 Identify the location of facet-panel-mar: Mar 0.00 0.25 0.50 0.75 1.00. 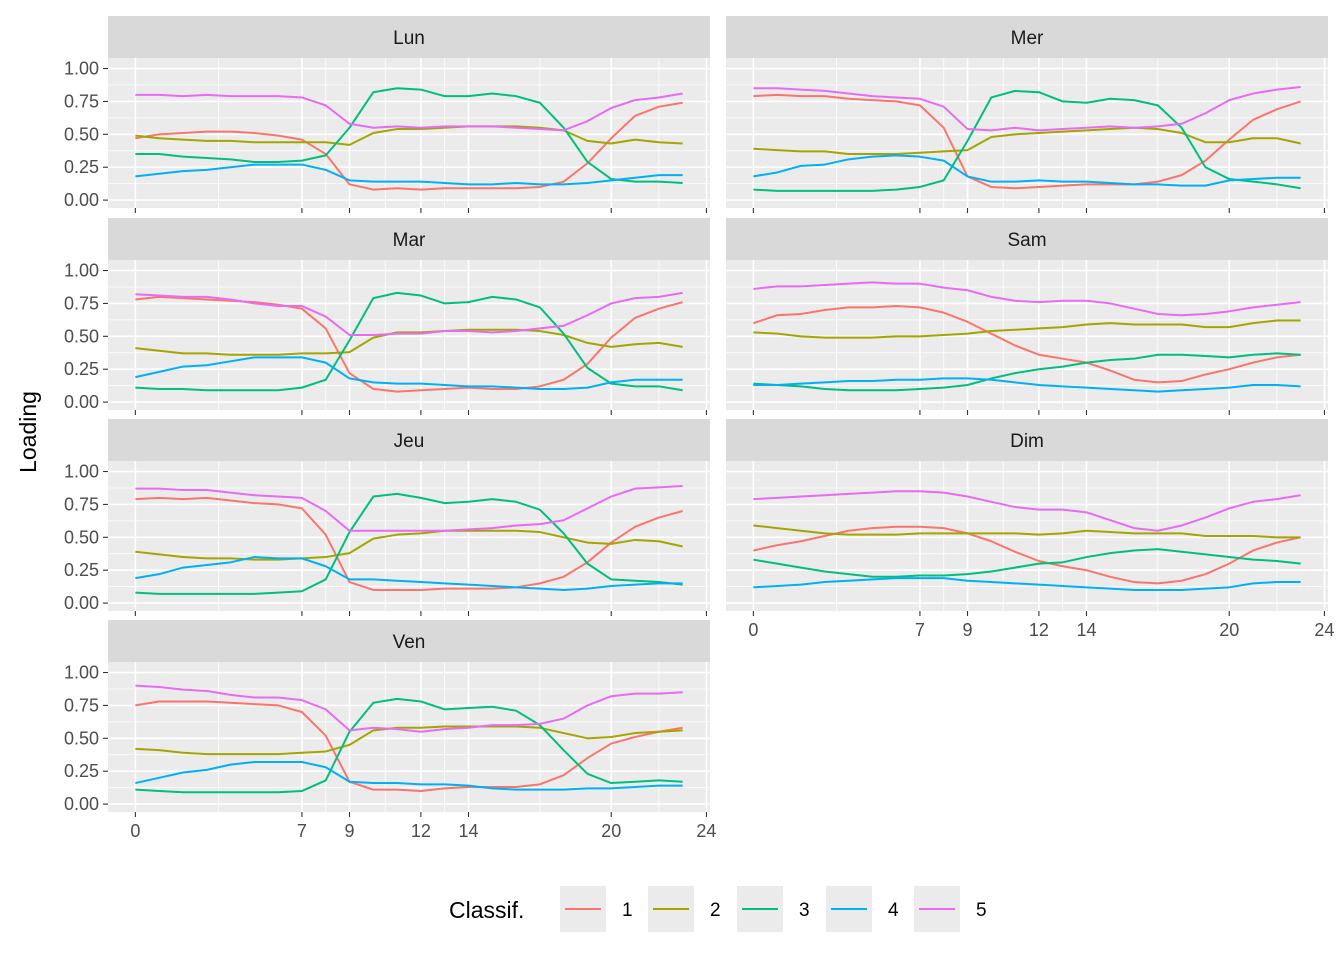
(387, 316).